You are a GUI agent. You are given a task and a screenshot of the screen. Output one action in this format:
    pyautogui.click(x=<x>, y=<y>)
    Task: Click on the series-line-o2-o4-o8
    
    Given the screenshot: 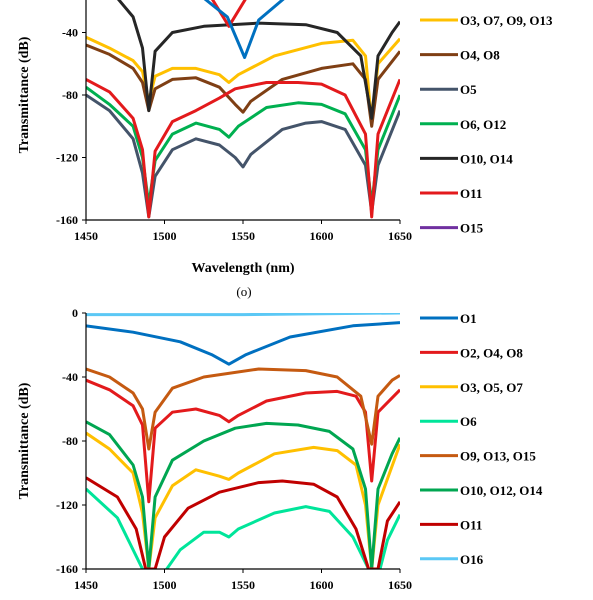 What is the action you would take?
    pyautogui.click(x=243, y=441)
    